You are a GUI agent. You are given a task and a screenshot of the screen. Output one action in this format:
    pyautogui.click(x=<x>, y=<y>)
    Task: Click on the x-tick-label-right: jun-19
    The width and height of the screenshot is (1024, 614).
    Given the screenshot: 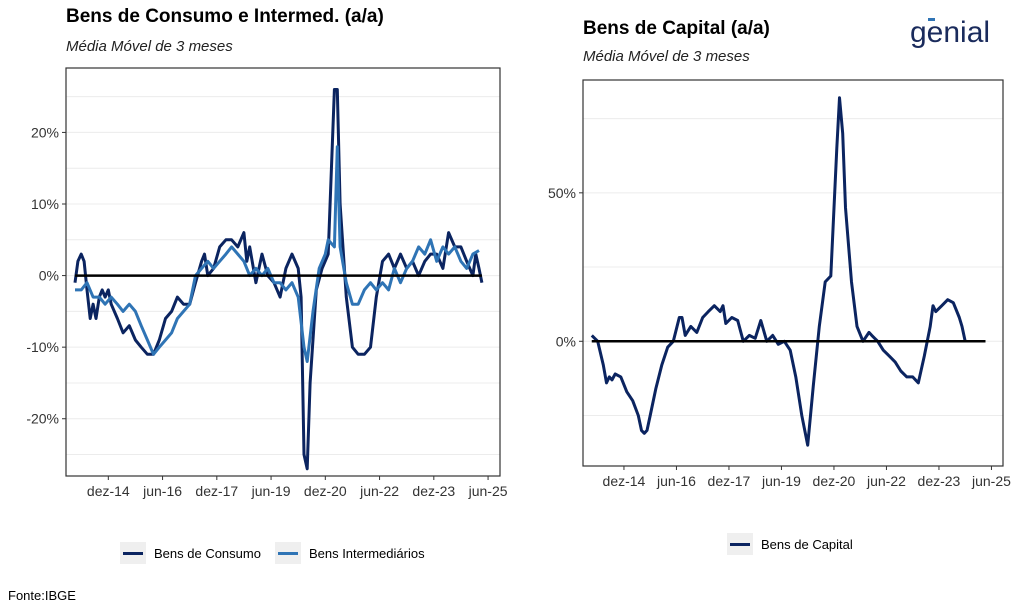 What is the action you would take?
    pyautogui.click(x=781, y=481)
    